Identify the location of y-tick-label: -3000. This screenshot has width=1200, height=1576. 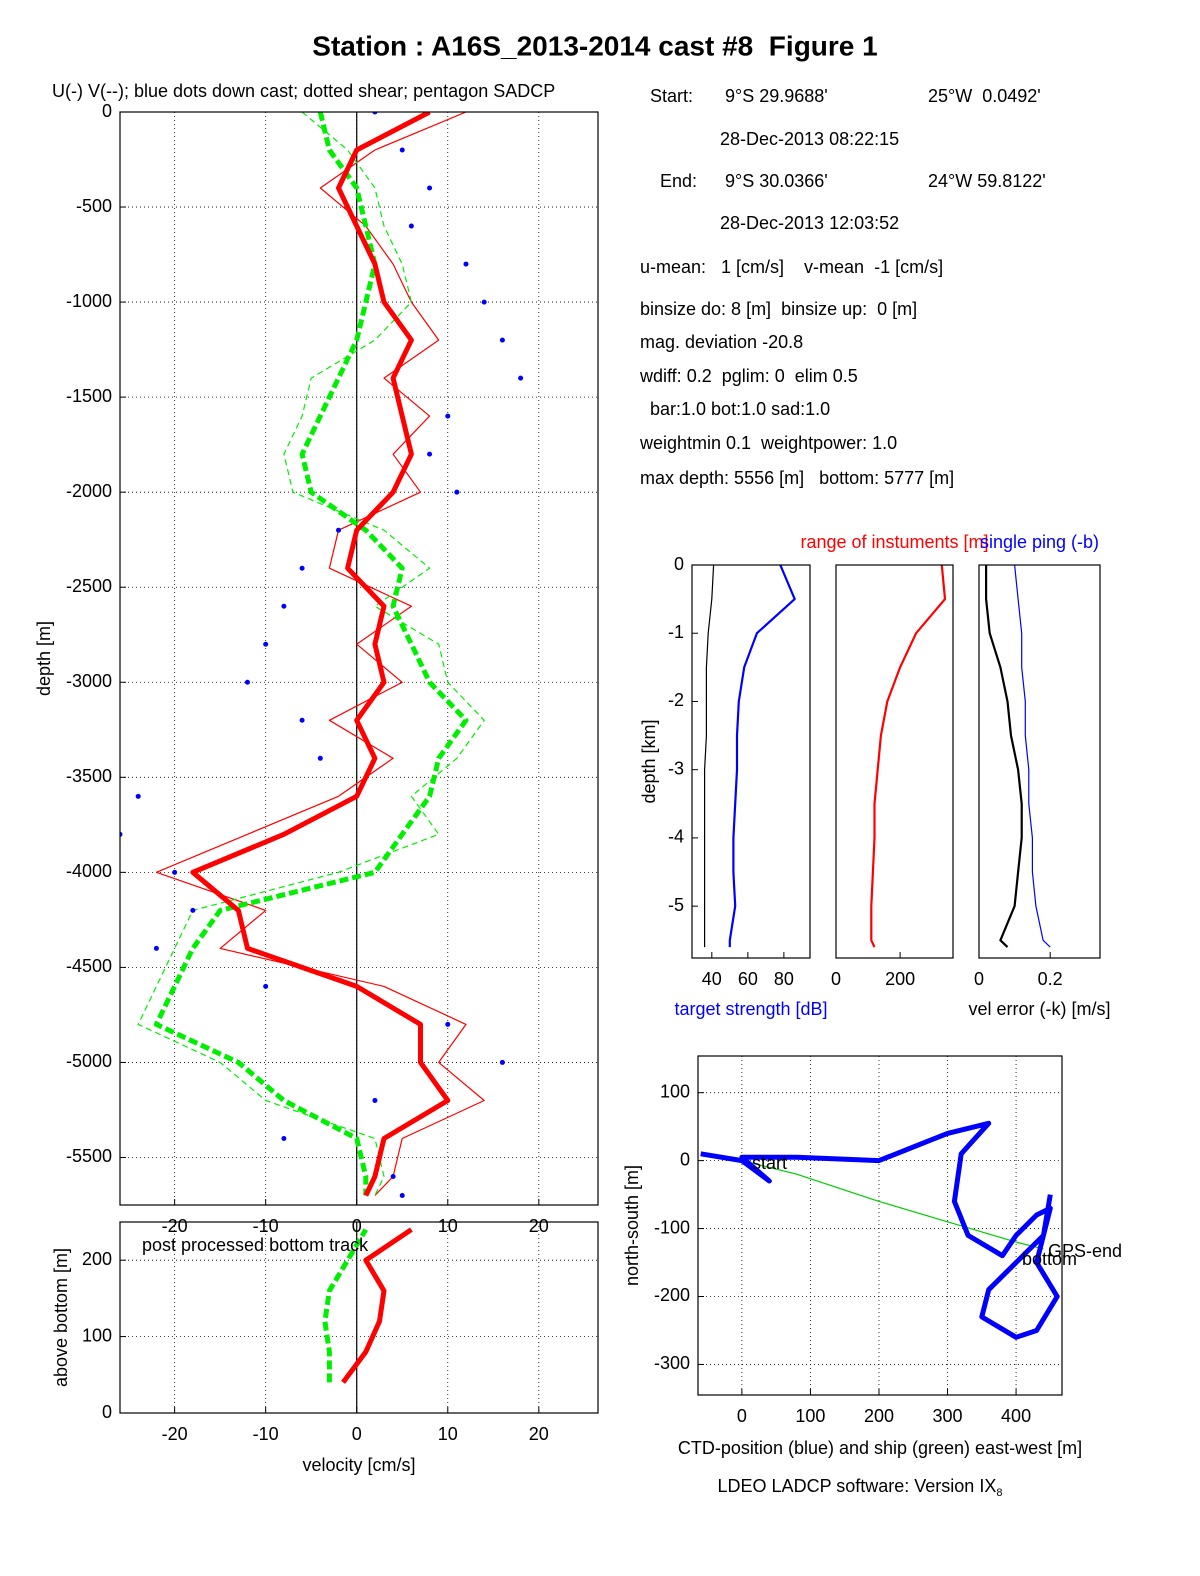
(89, 681).